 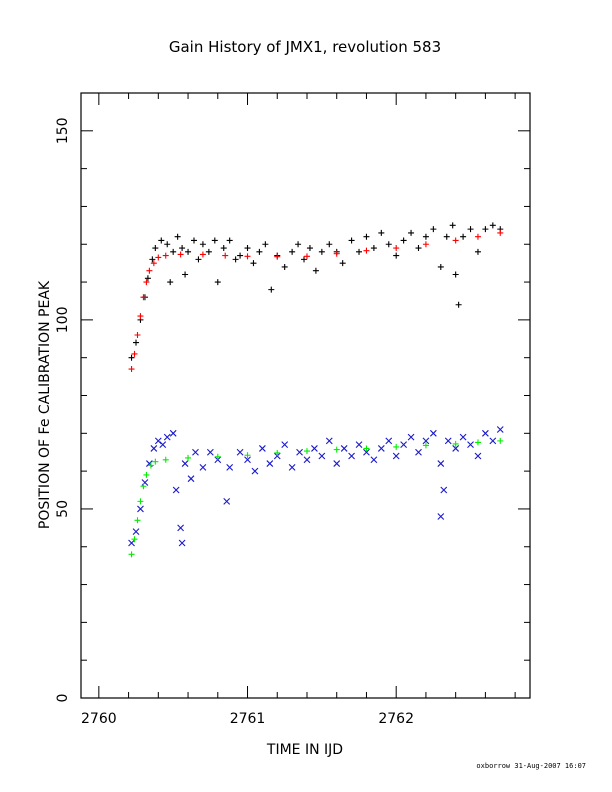 What do you see at coordinates (247, 719) in the screenshot?
I see `x-tick-labels: 2760 2761 2762` at bounding box center [247, 719].